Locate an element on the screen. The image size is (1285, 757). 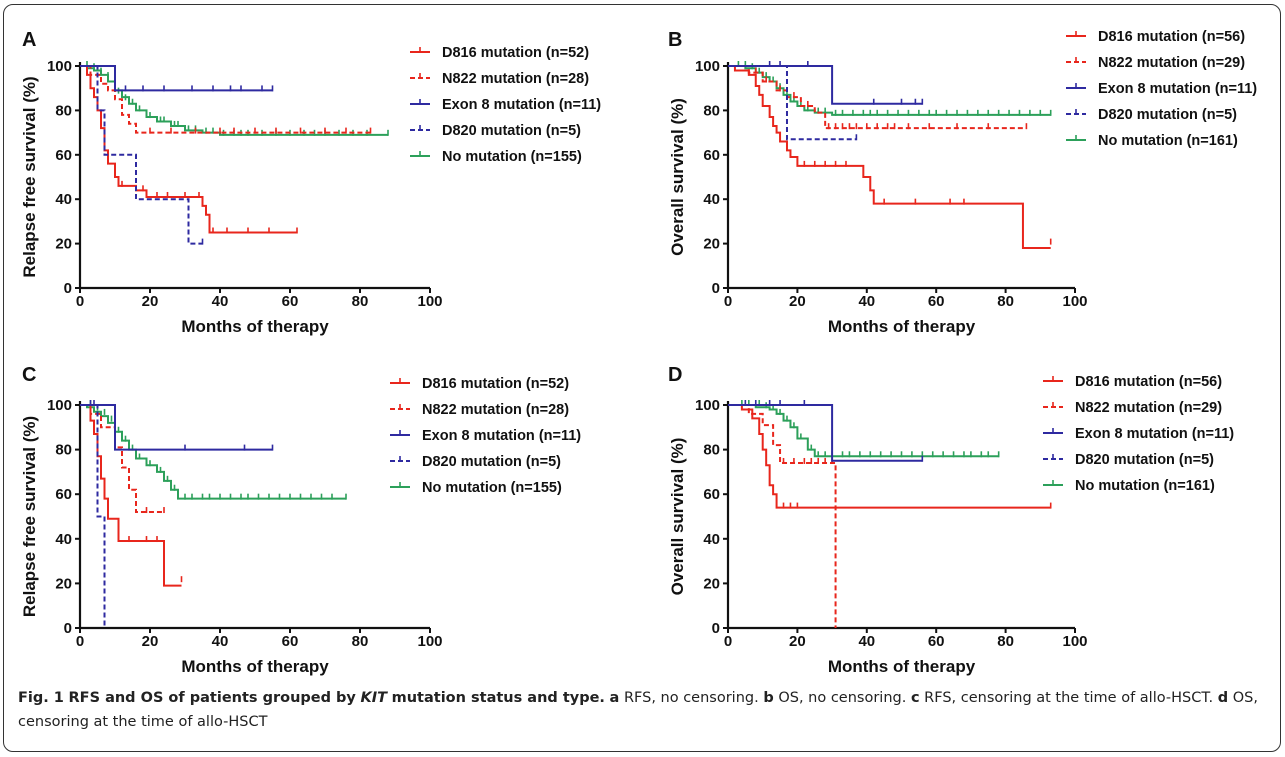
legend-label: No mutation (n=161) is located at coordinates (1145, 486).